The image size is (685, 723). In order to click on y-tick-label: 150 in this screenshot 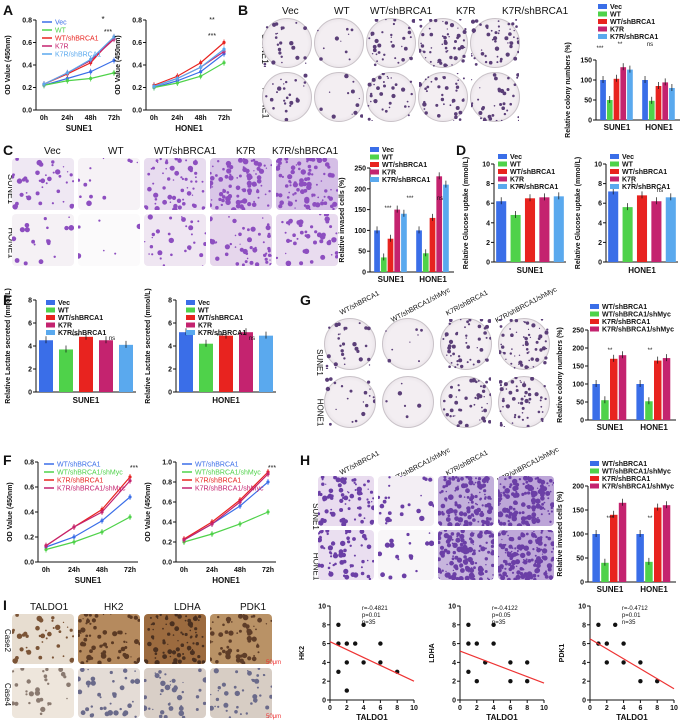, I will do `click(586, 61)`.